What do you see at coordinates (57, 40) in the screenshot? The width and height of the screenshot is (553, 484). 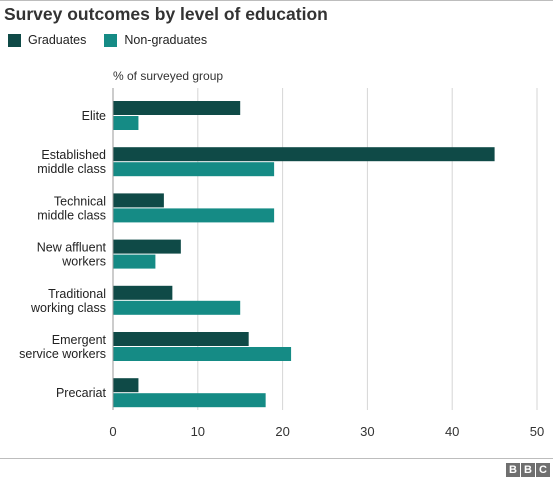 I see `legend-label-graduates: Graduates` at bounding box center [57, 40].